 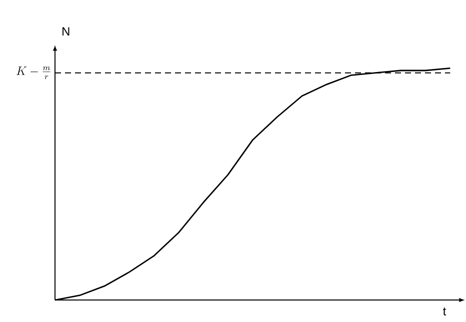 What do you see at coordinates (66, 31) in the screenshot?
I see `y-axis-title: N` at bounding box center [66, 31].